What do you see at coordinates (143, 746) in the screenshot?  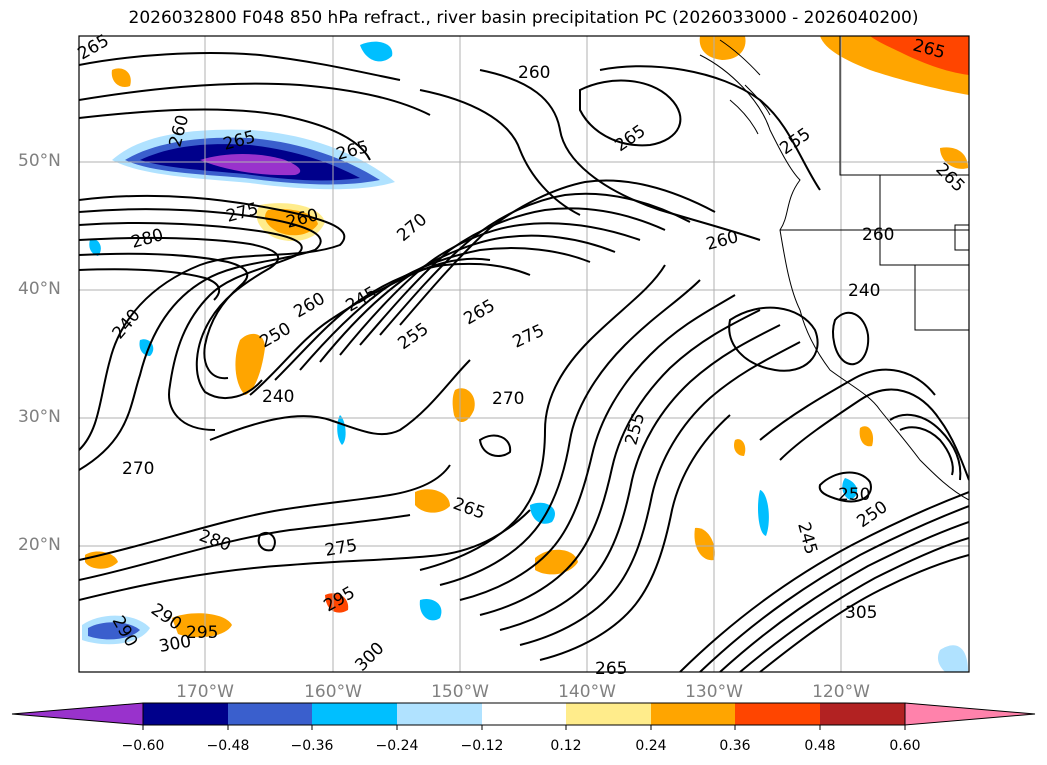 I see `colorbar-tick-label: −0.60` at bounding box center [143, 746].